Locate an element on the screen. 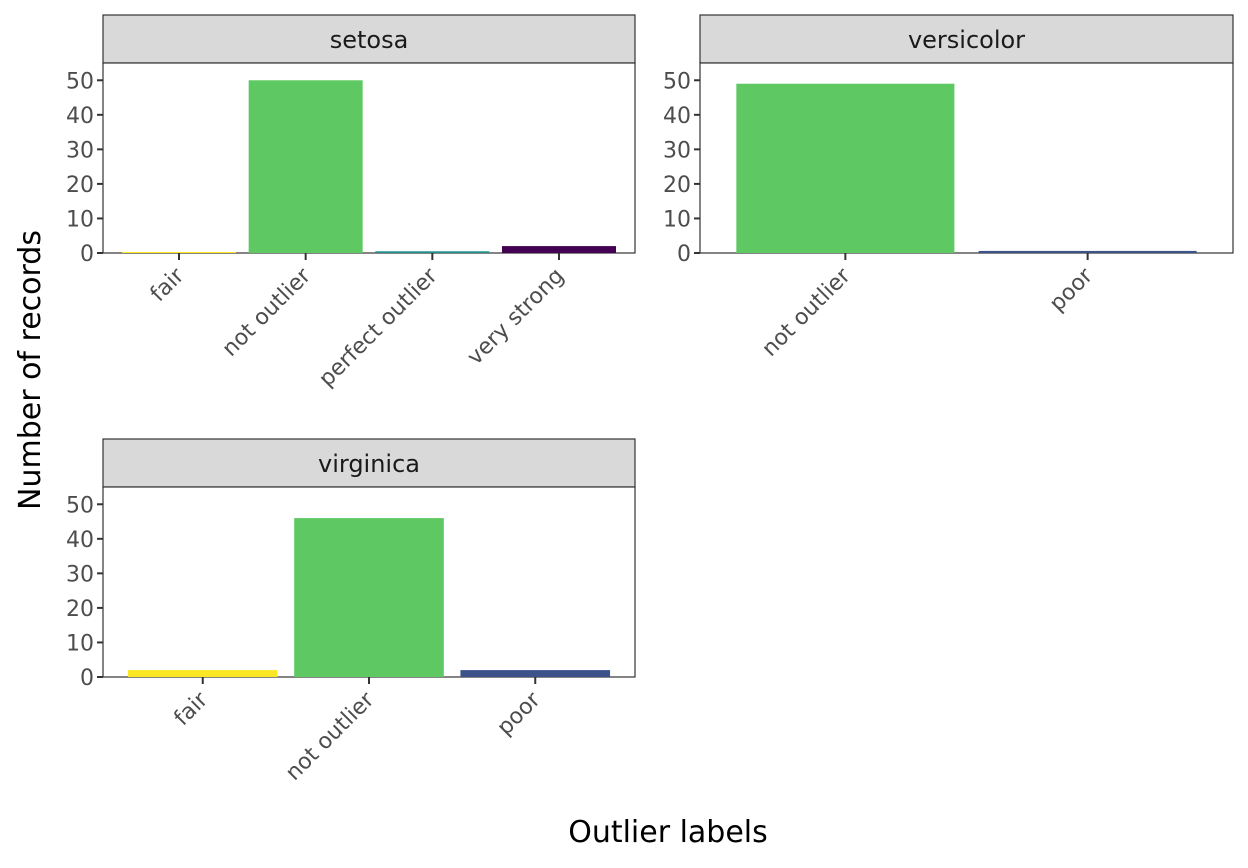 The width and height of the screenshot is (1248, 868). facet-strip-label: versicolor is located at coordinates (966, 40).